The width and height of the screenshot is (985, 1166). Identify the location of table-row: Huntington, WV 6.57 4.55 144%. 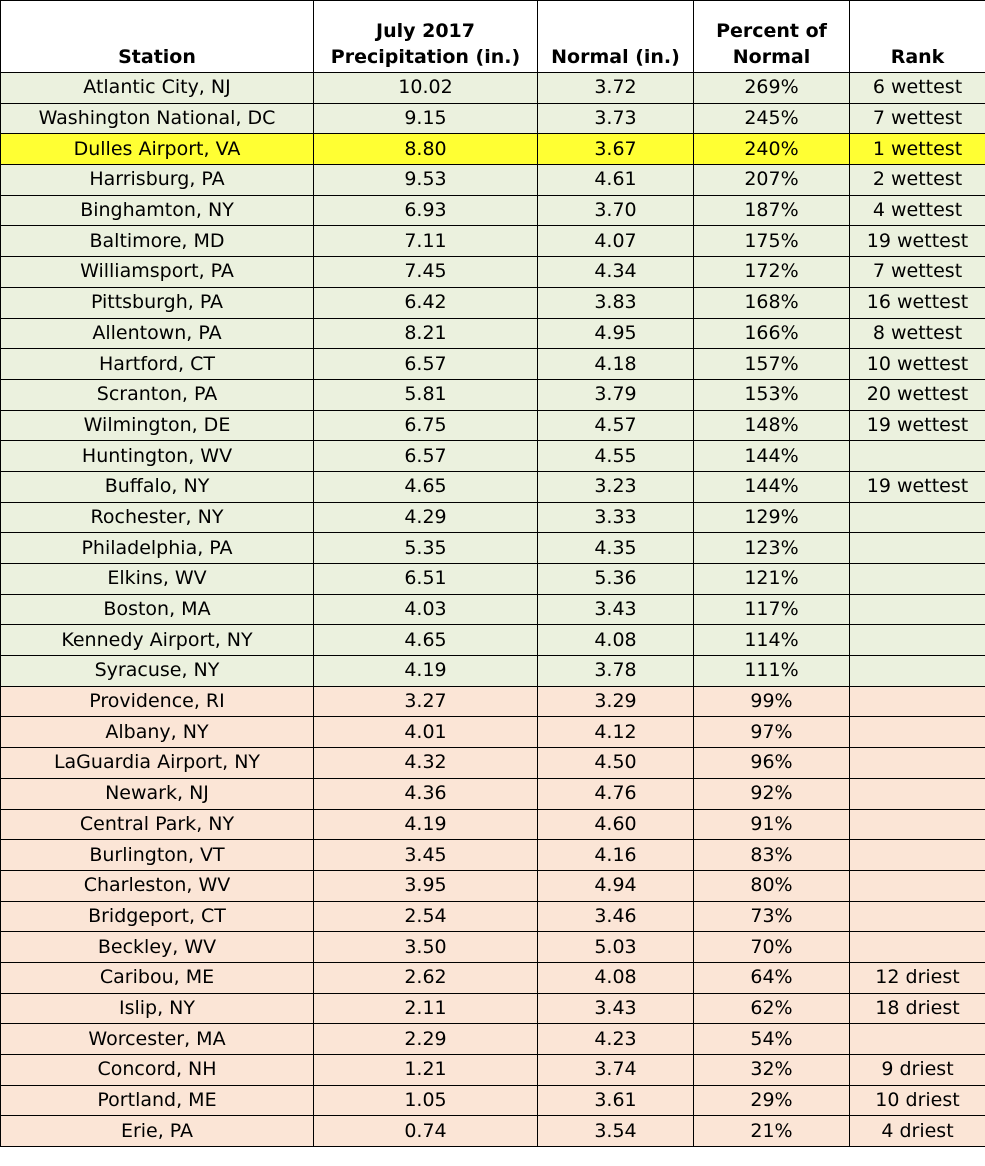
(492, 456).